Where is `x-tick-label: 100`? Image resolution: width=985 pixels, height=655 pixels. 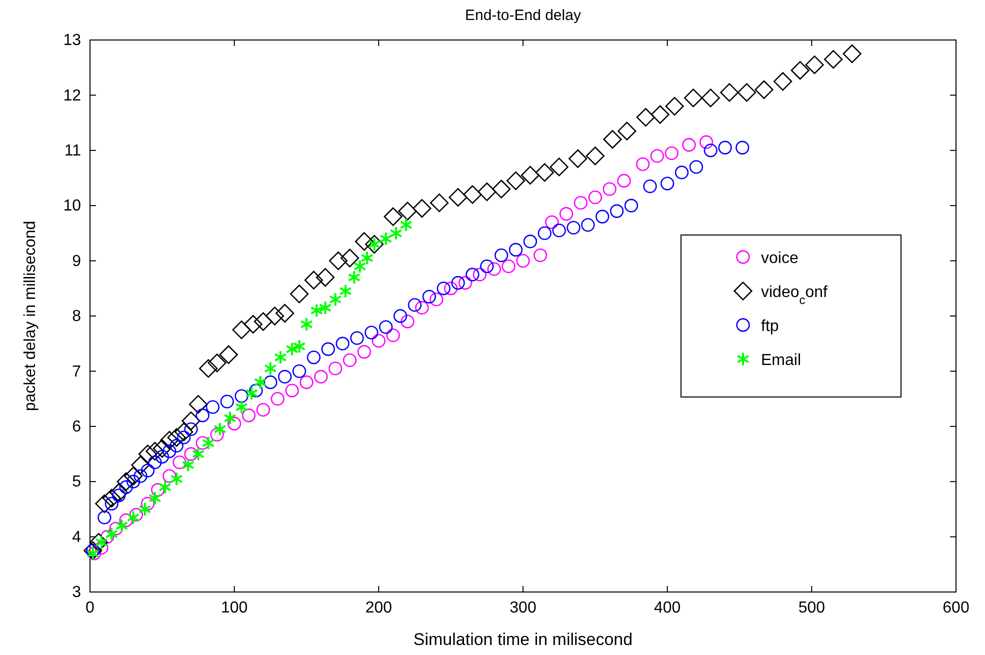
x-tick-label: 100 is located at coordinates (234, 607).